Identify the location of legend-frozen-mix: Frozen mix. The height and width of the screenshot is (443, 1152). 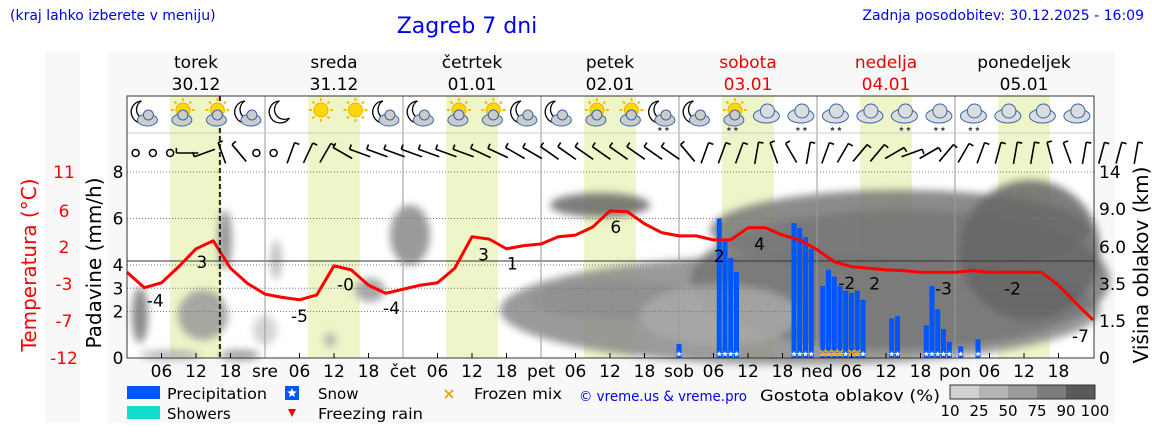
(518, 394).